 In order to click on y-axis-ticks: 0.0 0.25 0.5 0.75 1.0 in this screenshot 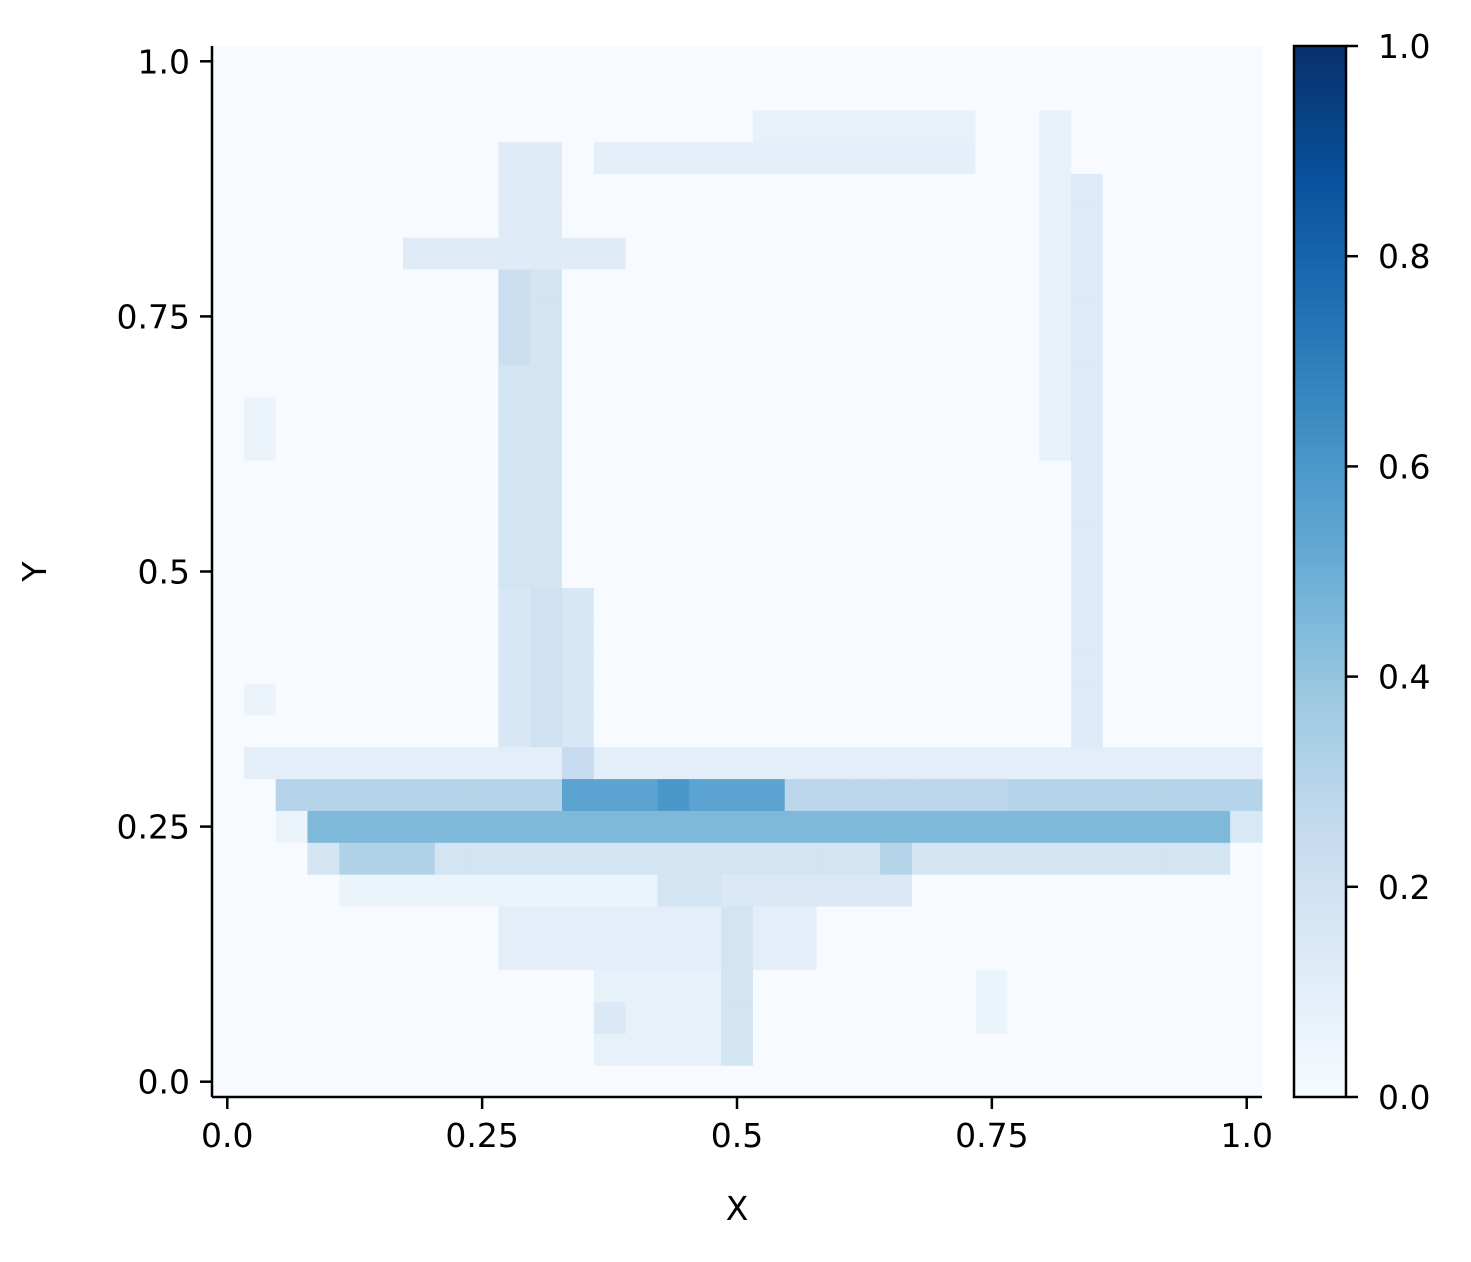, I will do `click(164, 572)`.